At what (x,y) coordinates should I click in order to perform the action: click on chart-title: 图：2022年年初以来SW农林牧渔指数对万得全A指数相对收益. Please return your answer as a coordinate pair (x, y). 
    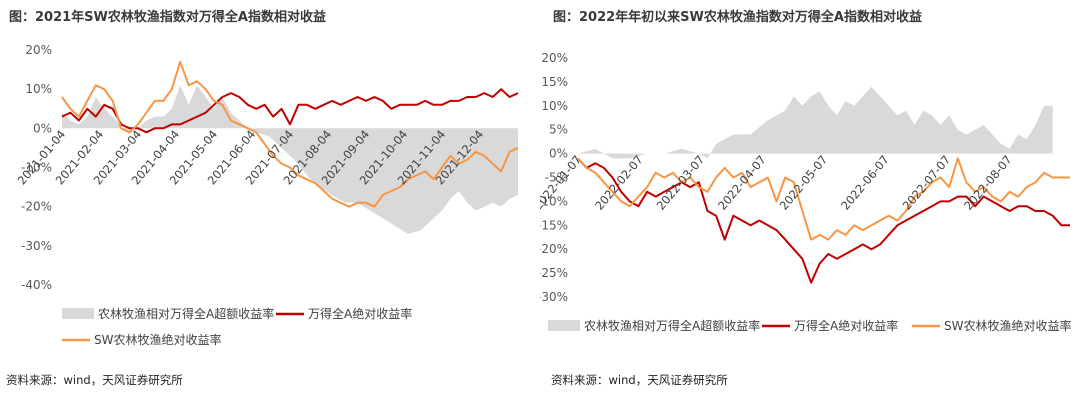
    Looking at the image, I should click on (737, 17).